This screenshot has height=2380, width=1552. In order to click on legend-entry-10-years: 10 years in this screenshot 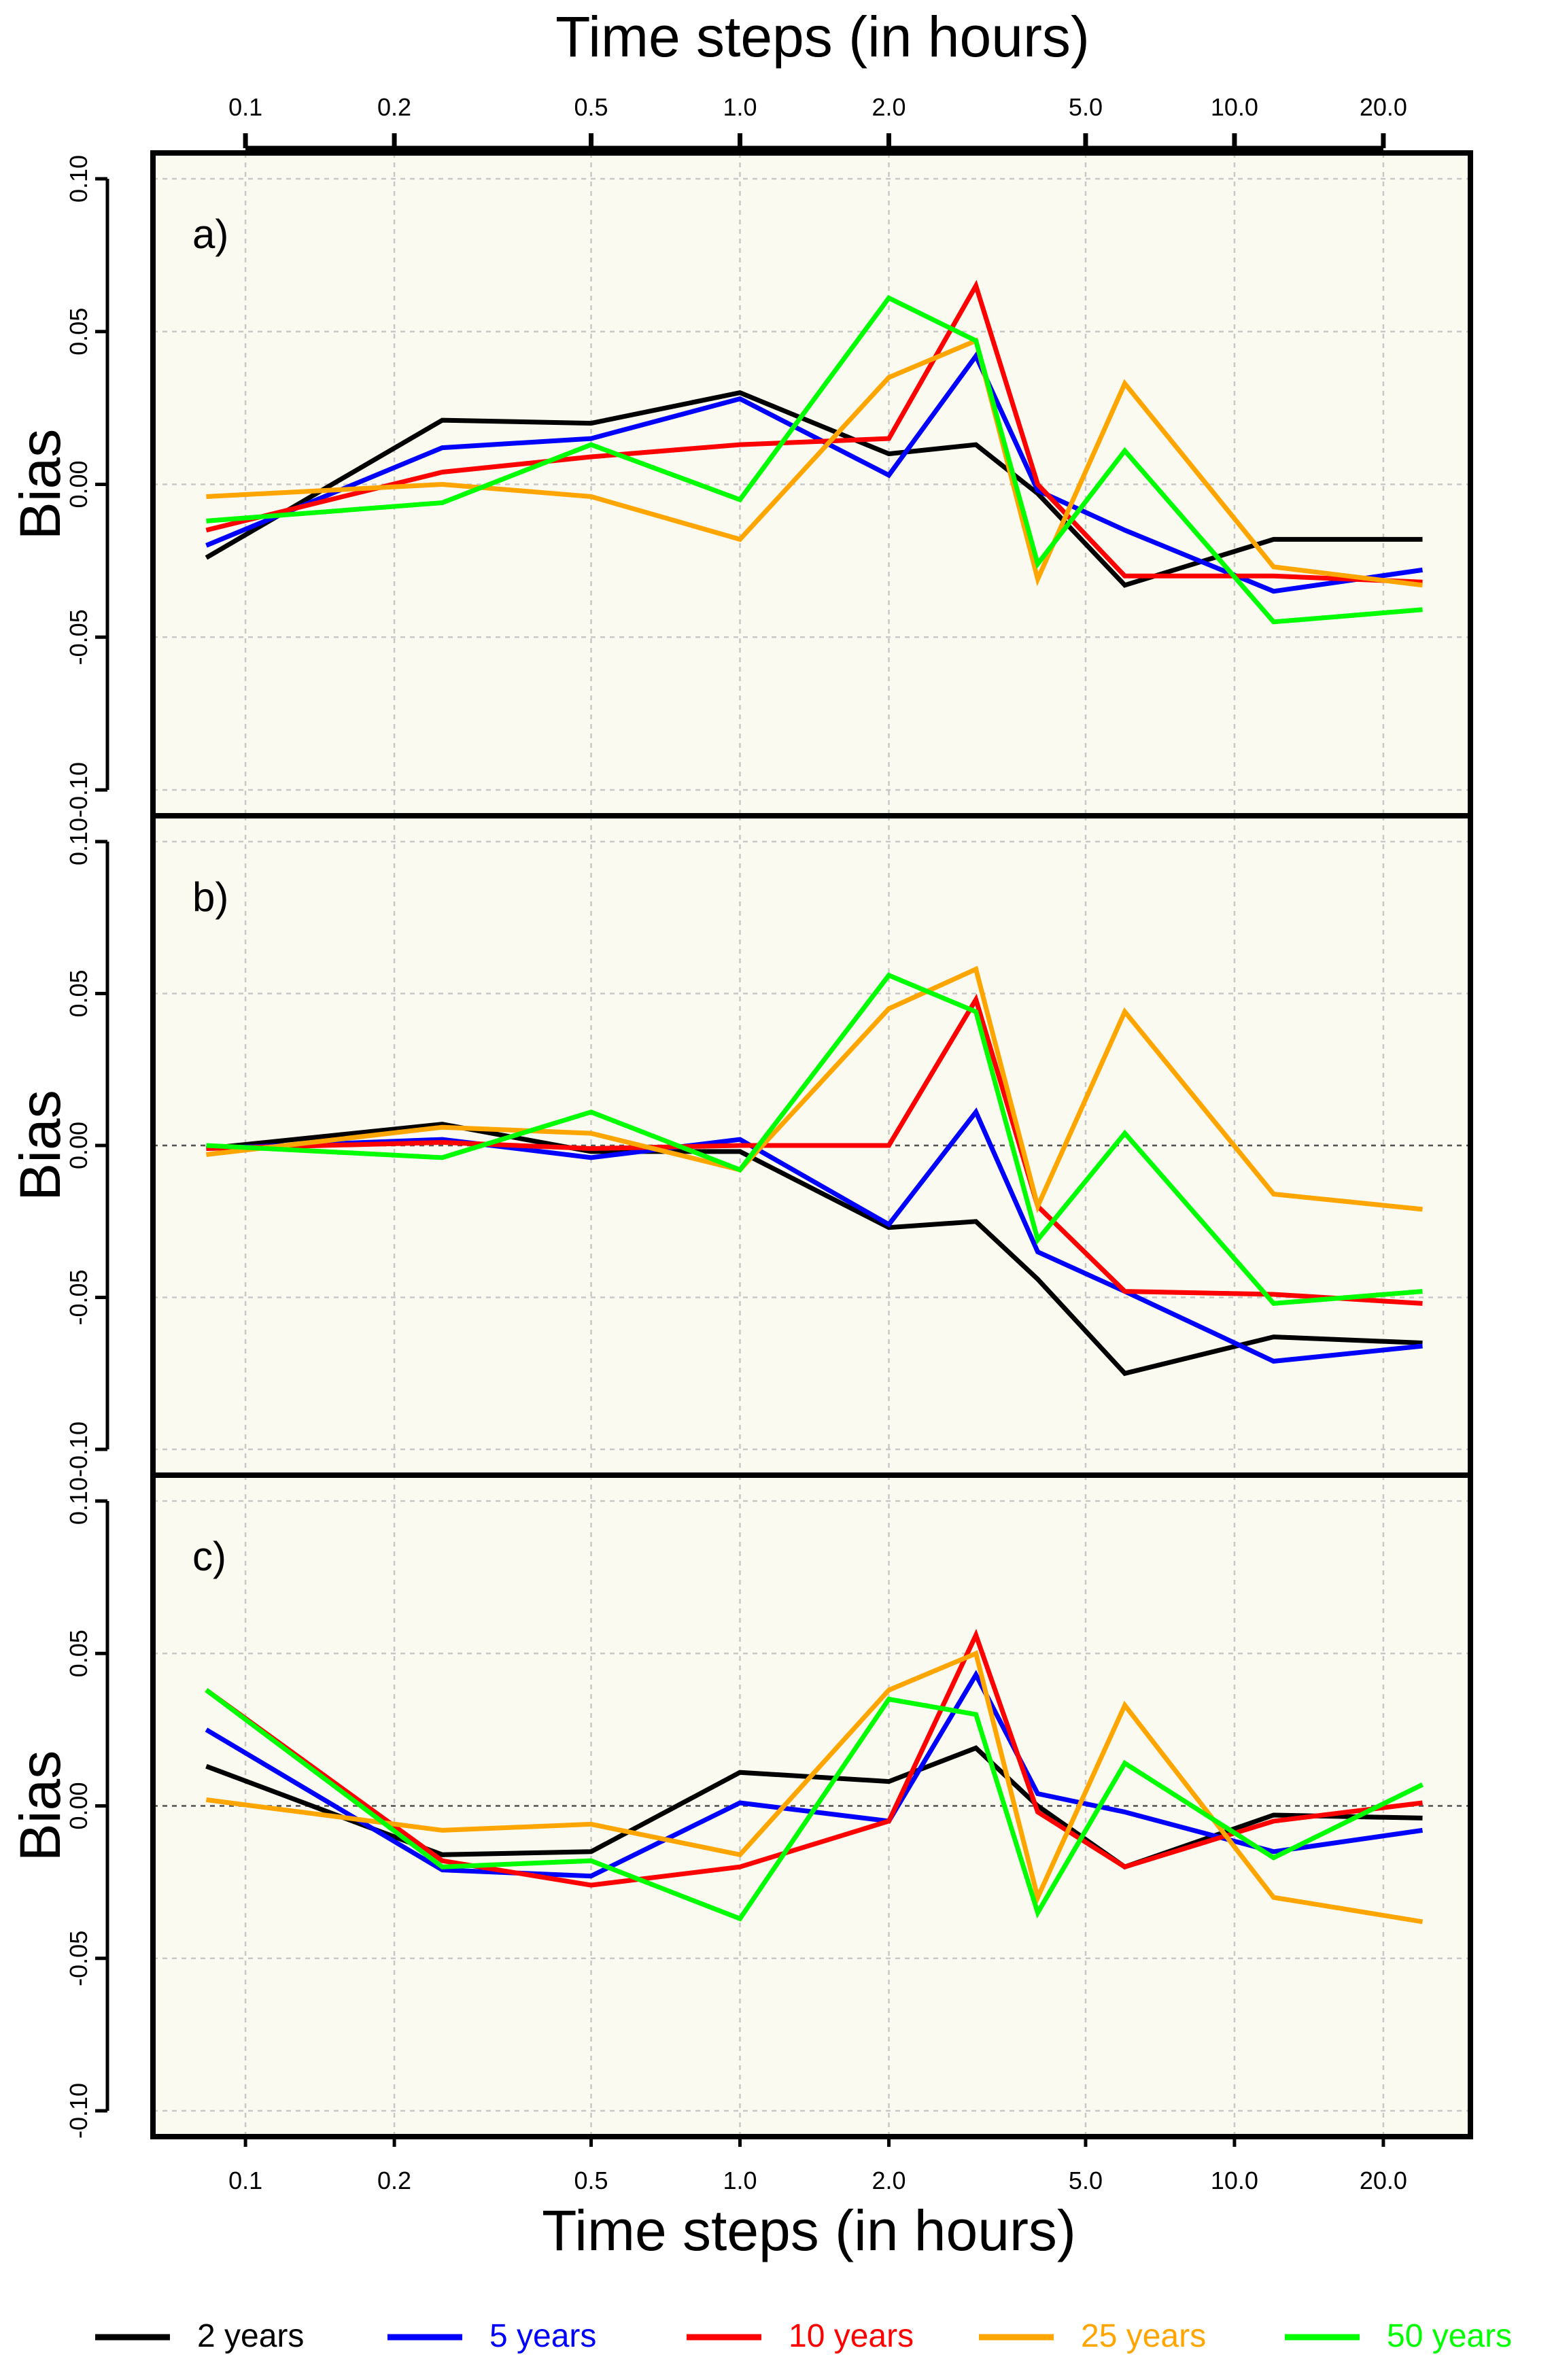, I will do `click(801, 2336)`.